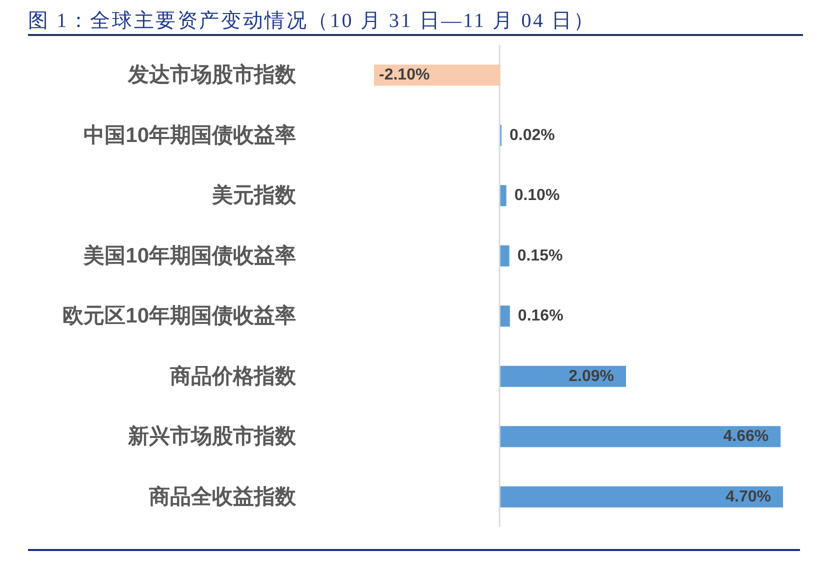 Image resolution: width=829 pixels, height=579 pixels. Describe the element at coordinates (541, 316) in the screenshot. I see `data-label: 0.16%` at that location.